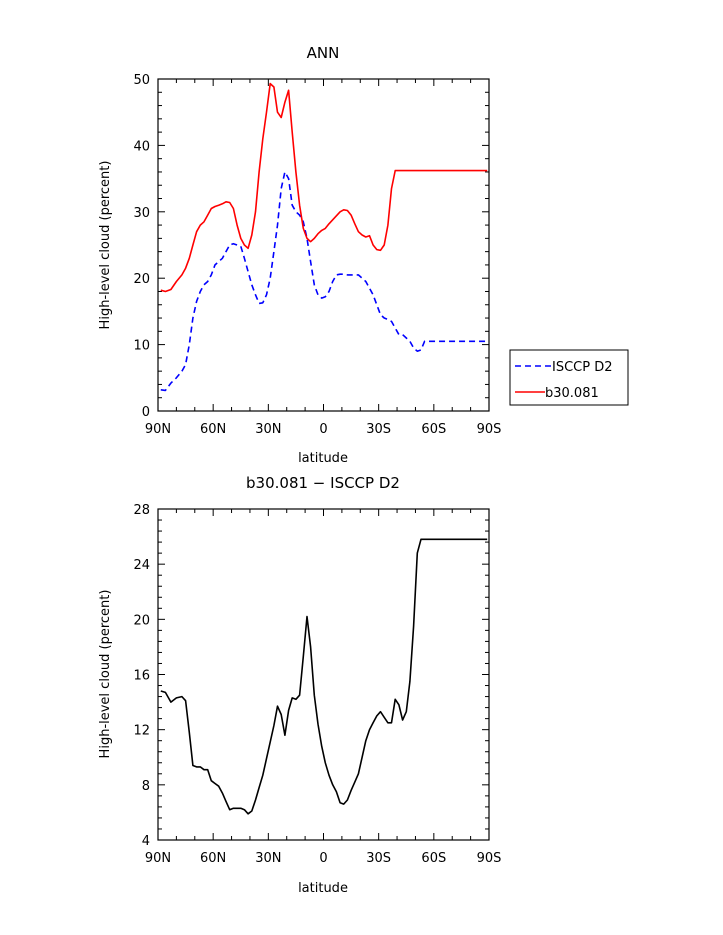 This screenshot has width=723, height=935. Describe the element at coordinates (268, 858) in the screenshot. I see `chart-bottom-x-tick-label: 30N` at that location.